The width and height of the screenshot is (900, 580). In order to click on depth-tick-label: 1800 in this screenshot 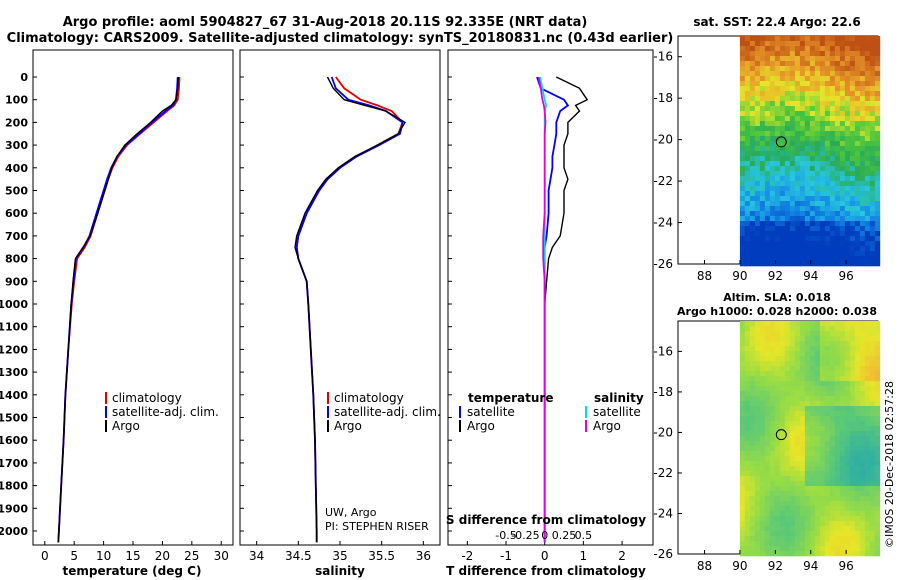, I will do `click(14, 486)`.